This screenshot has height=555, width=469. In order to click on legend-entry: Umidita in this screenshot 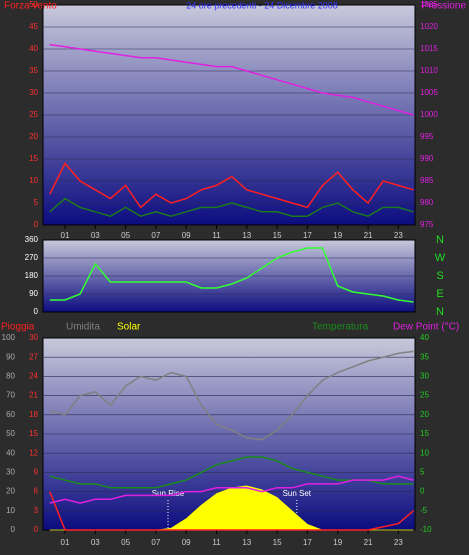, I will do `click(83, 327)`.